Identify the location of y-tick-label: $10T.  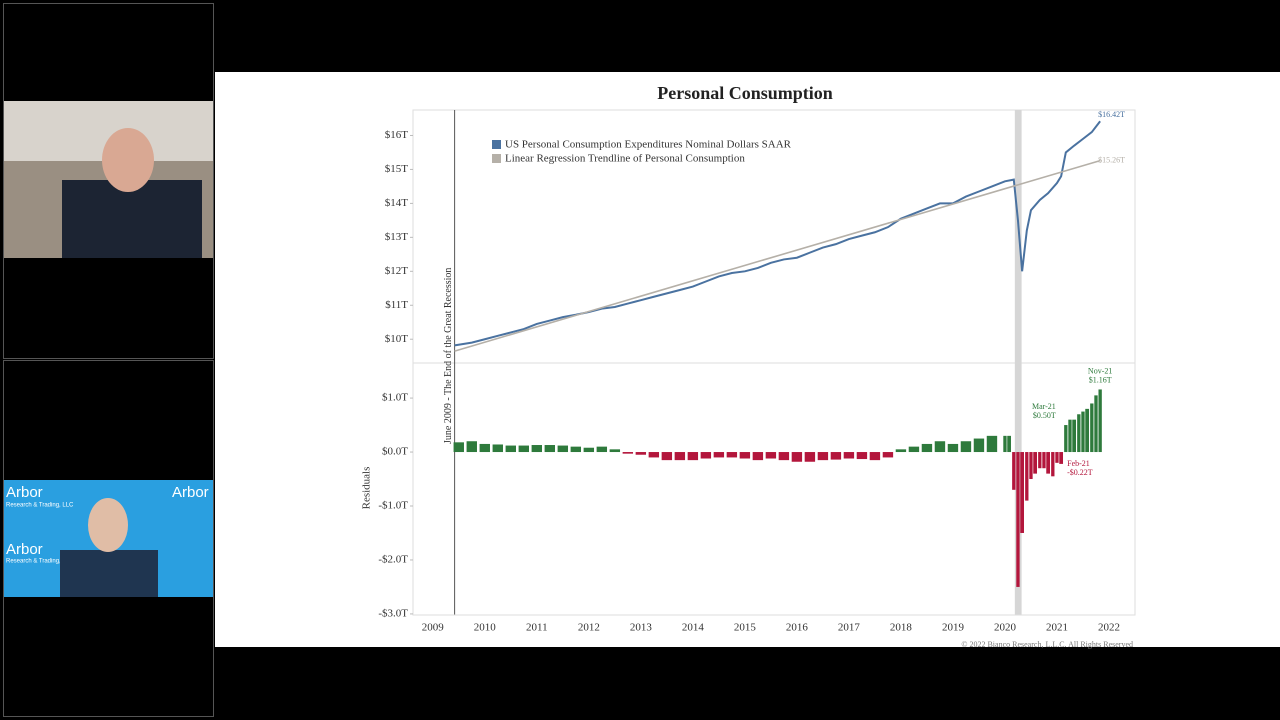
(397, 339).